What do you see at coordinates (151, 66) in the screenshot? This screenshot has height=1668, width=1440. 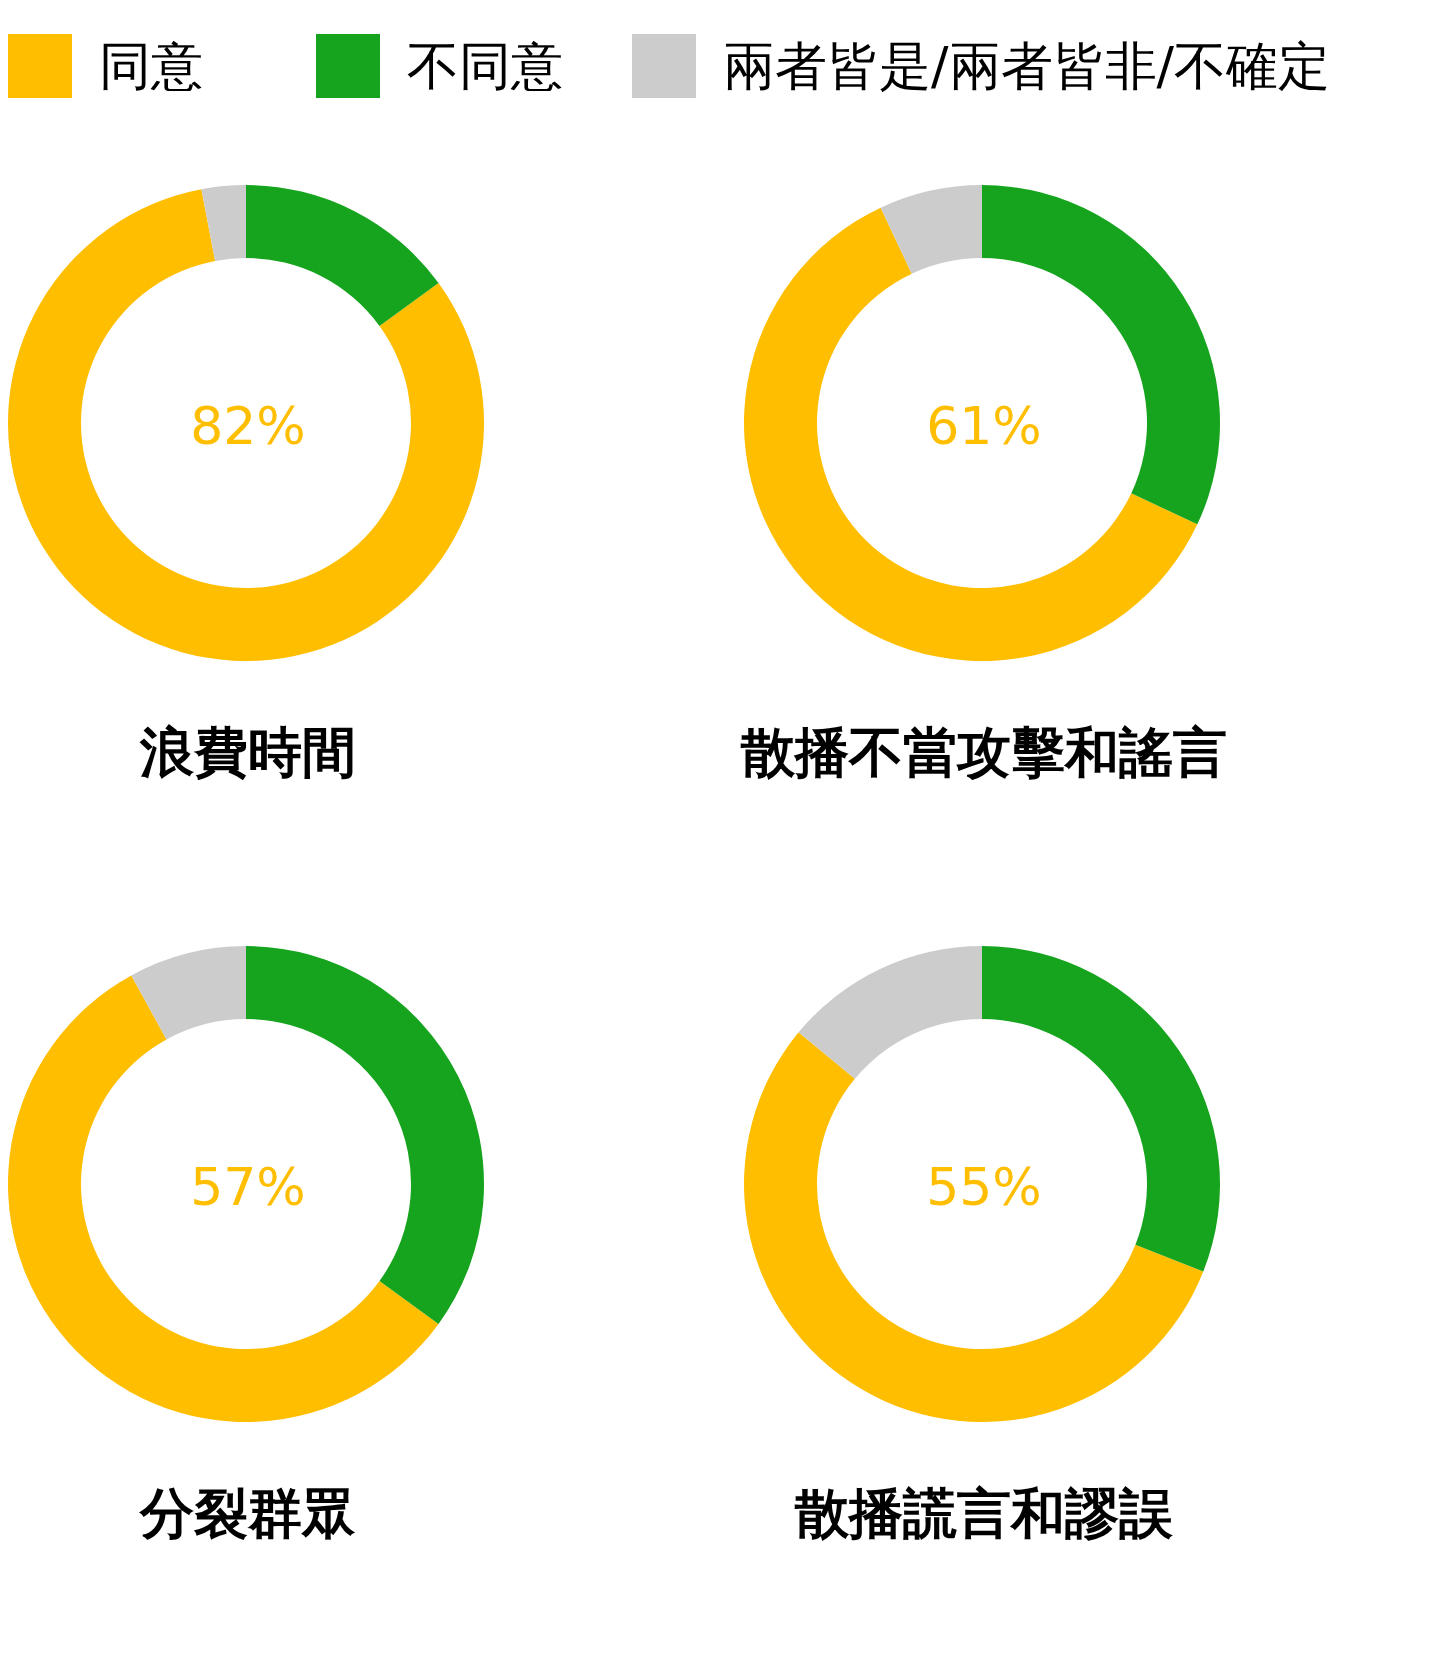 I see `legend-label: 同意` at bounding box center [151, 66].